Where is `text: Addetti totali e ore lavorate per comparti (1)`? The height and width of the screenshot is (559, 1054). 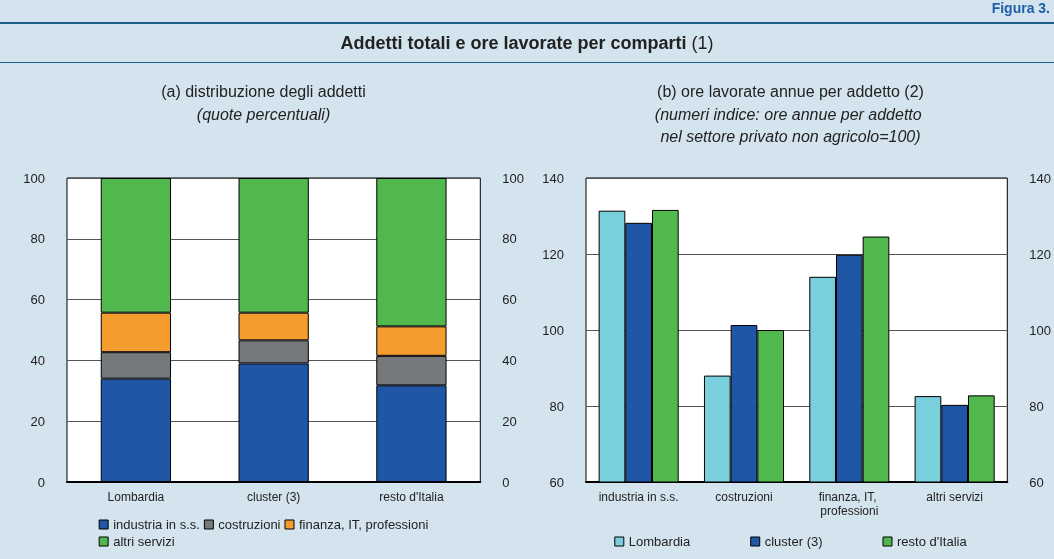
text: Addetti totali e ore lavorate per comparti (1) is located at coordinates (527, 42).